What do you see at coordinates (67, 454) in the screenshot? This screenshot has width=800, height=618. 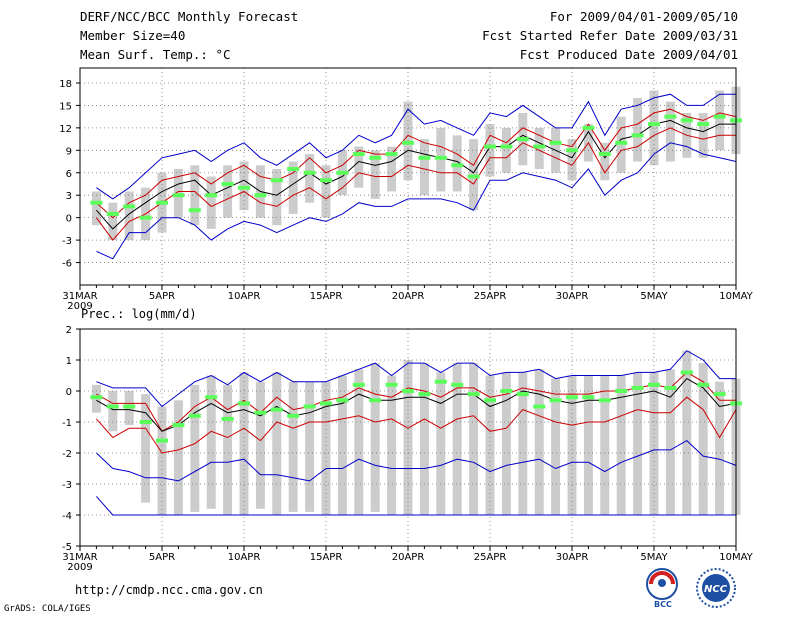 I see `y-tick-label: -2` at bounding box center [67, 454].